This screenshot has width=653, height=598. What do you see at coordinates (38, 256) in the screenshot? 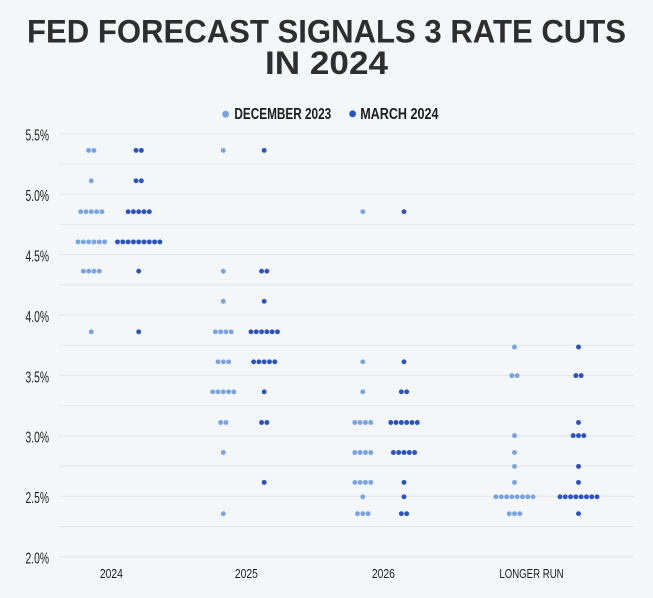
I see `svg-text: 4.5%` at bounding box center [38, 256].